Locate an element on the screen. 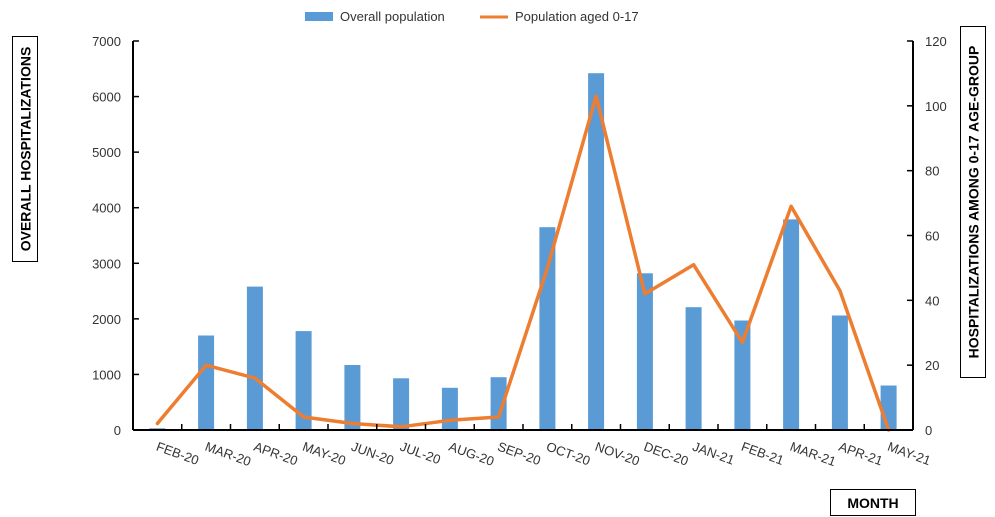  x-tick-label-sep-20: SEP-20 is located at coordinates (519, 453).